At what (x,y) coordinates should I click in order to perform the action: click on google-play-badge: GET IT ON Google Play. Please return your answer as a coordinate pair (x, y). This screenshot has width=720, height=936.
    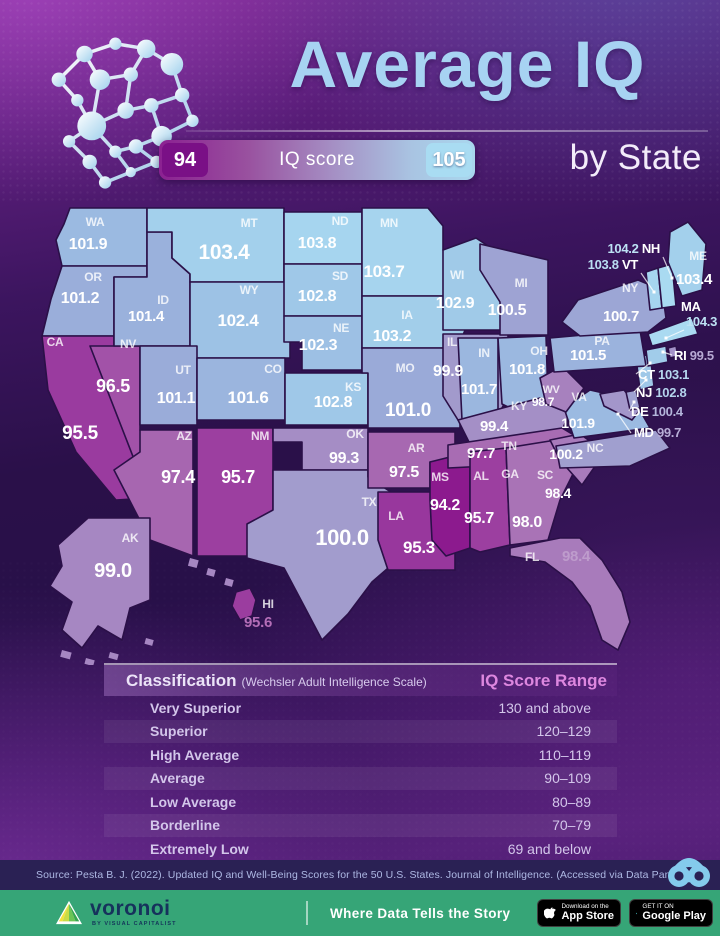
    Looking at the image, I should click on (671, 913).